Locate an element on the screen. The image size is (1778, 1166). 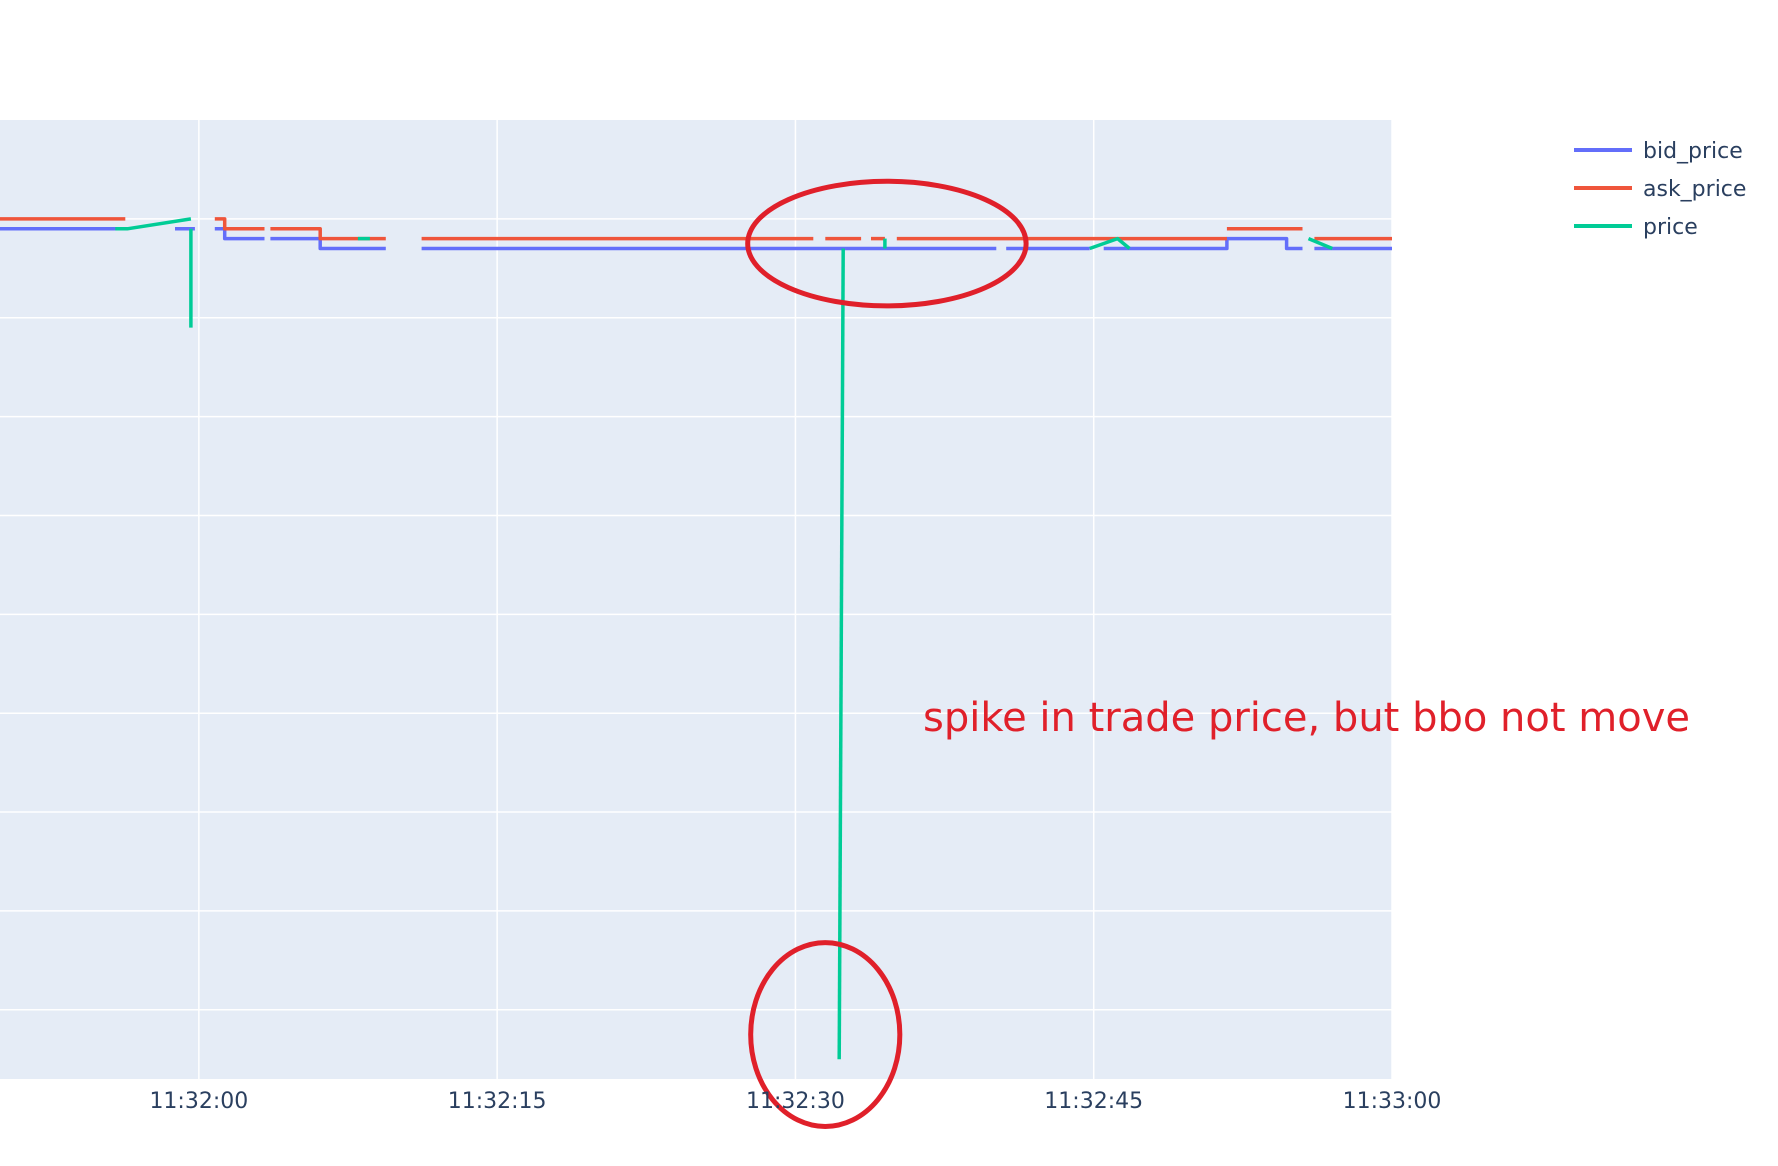
annotation-text: spike in trade price, but bbo not move is located at coordinates (1306, 718).